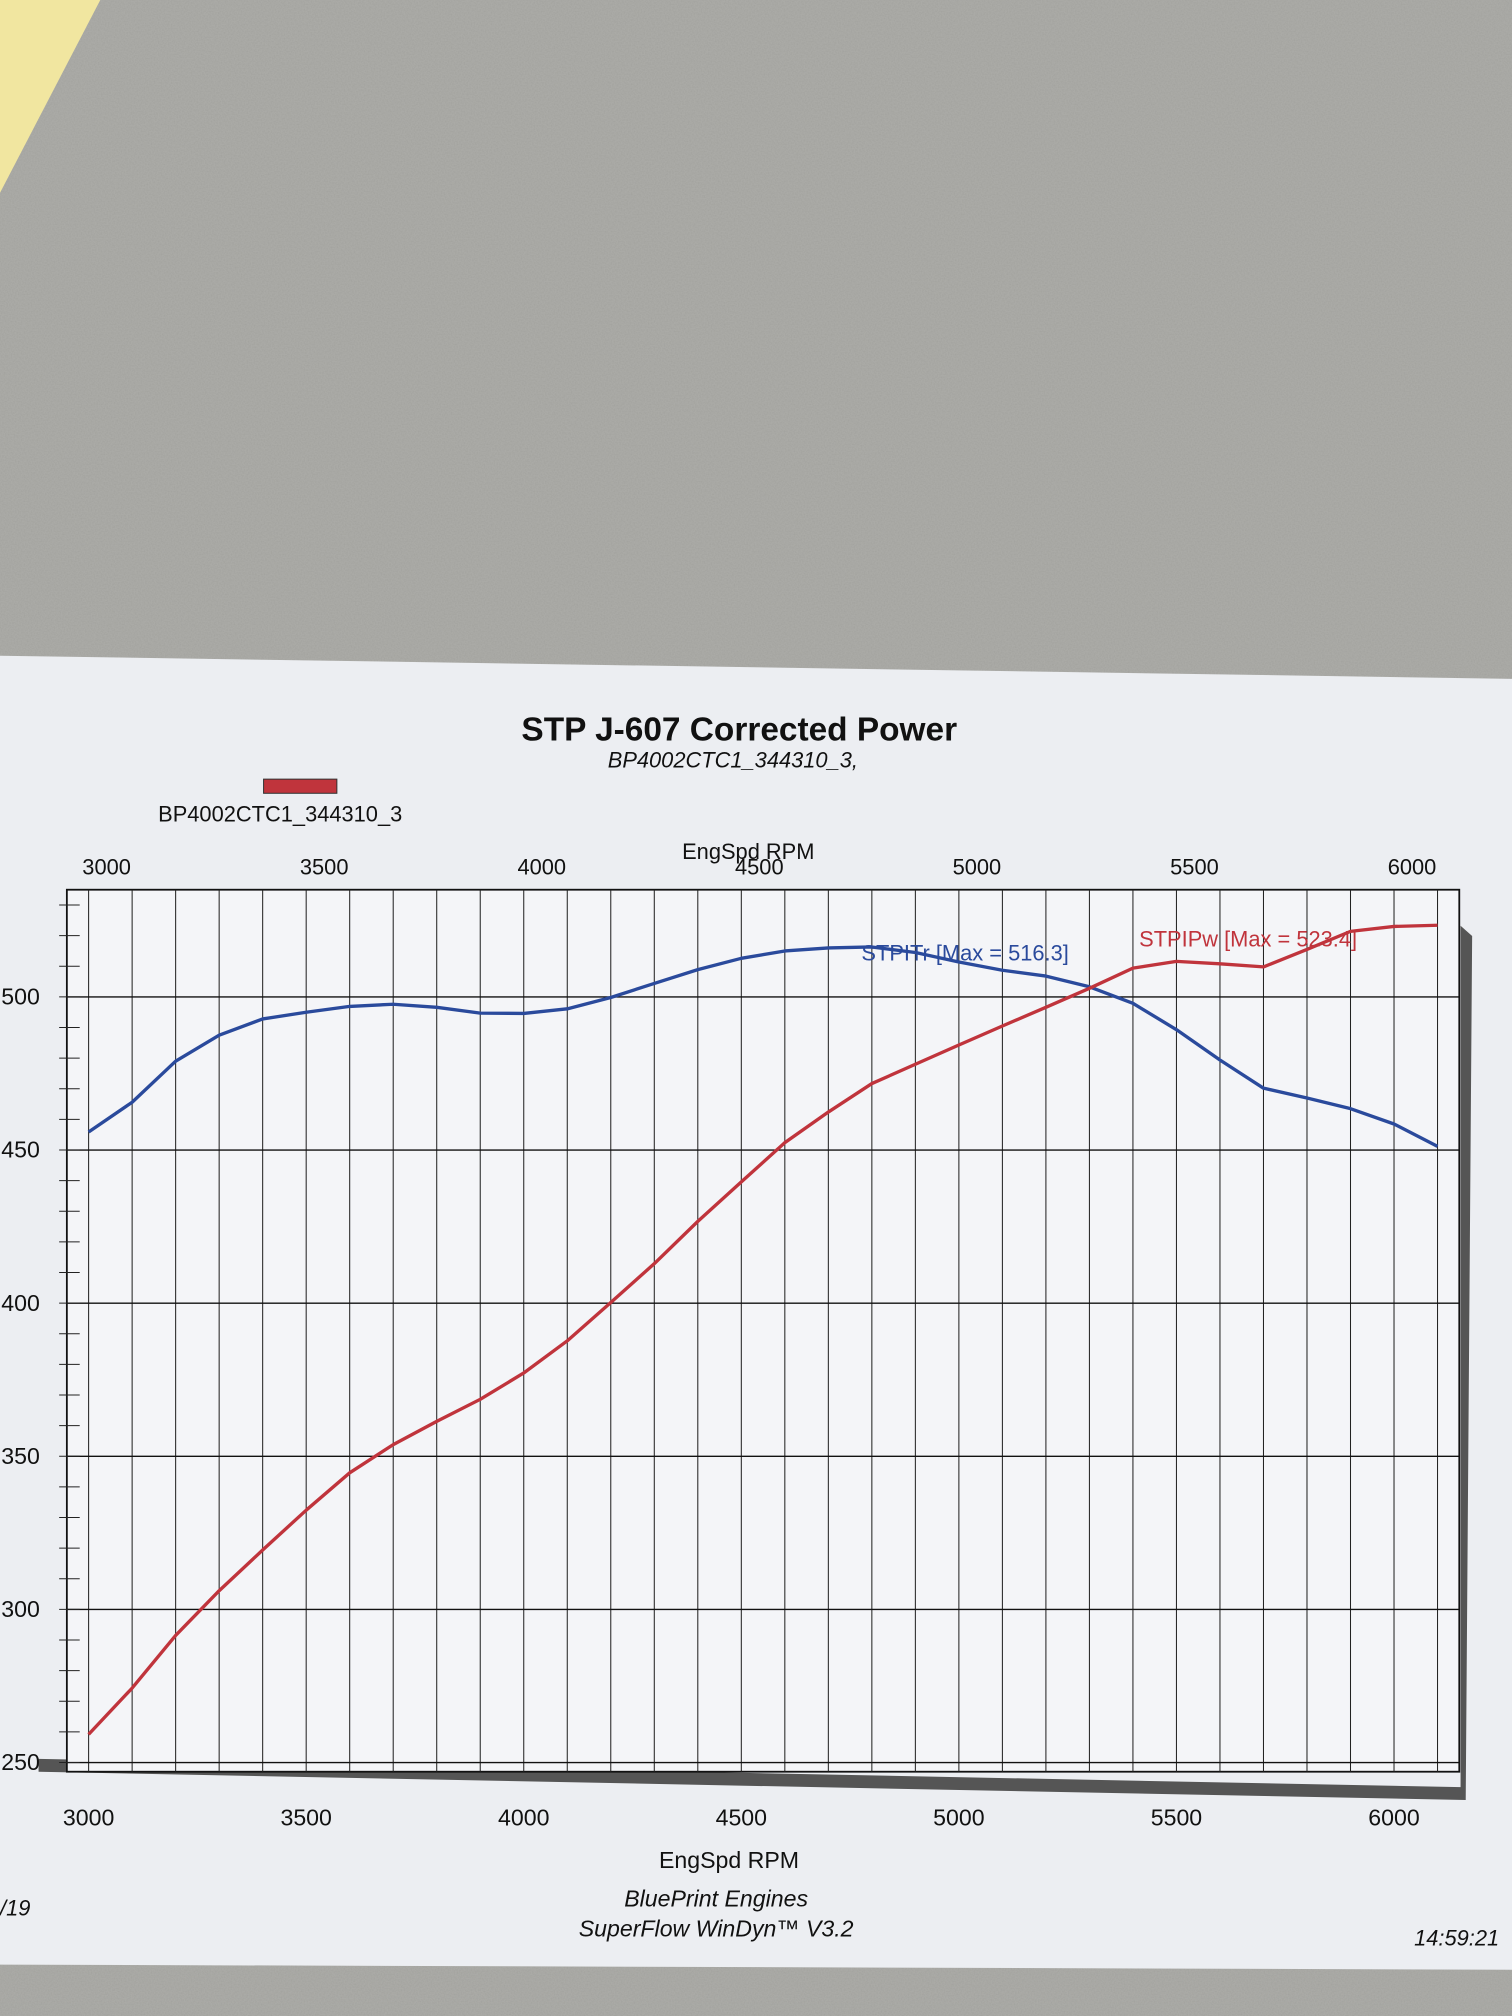 This screenshot has height=2016, width=1512. Describe the element at coordinates (716, 1928) in the screenshot. I see `footer-line: SuperFlow WinDyn™ V3.2` at that location.